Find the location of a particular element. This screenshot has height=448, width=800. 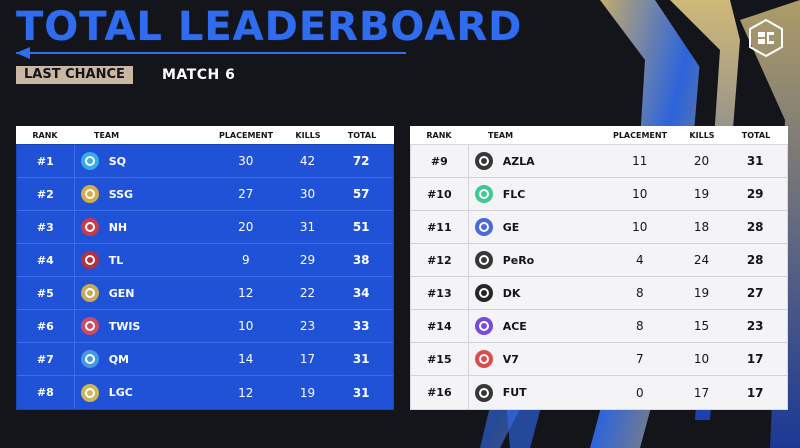

table-row: #11 GE 10 18 28 is located at coordinates (599, 227).